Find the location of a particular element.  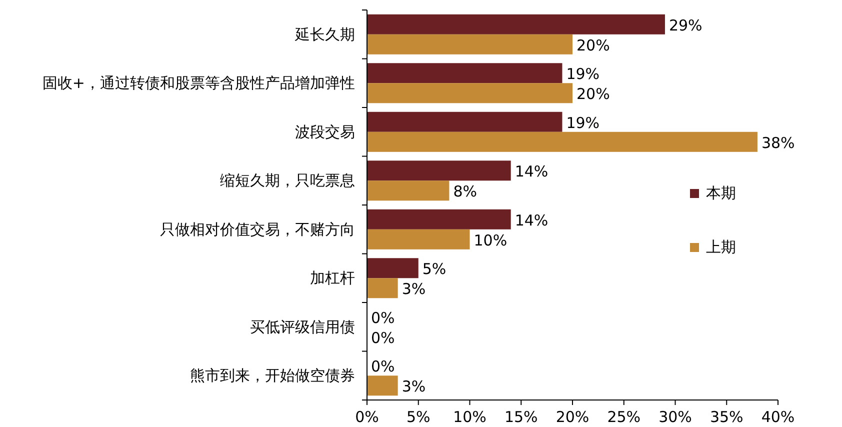

x-tick-label: 35% is located at coordinates (727, 417).